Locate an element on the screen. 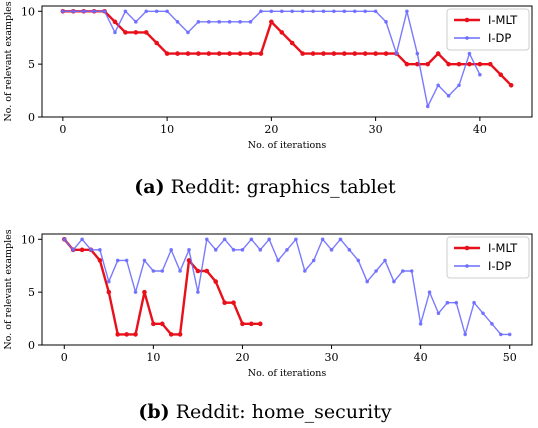 The width and height of the screenshot is (538, 428). series-line is located at coordinates (162, 287).